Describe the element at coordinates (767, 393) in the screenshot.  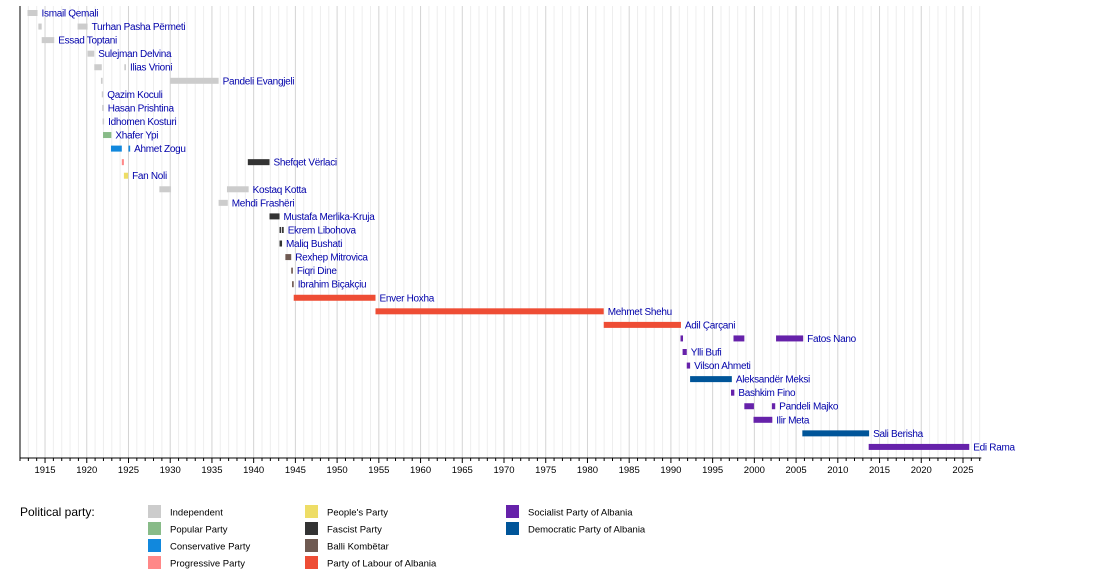
I see `pm-name-label: Bashkim Fino` at that location.